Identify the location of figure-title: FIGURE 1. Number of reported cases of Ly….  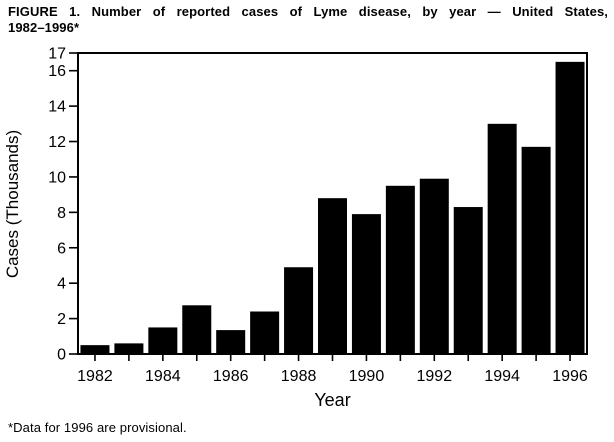
(308, 20).